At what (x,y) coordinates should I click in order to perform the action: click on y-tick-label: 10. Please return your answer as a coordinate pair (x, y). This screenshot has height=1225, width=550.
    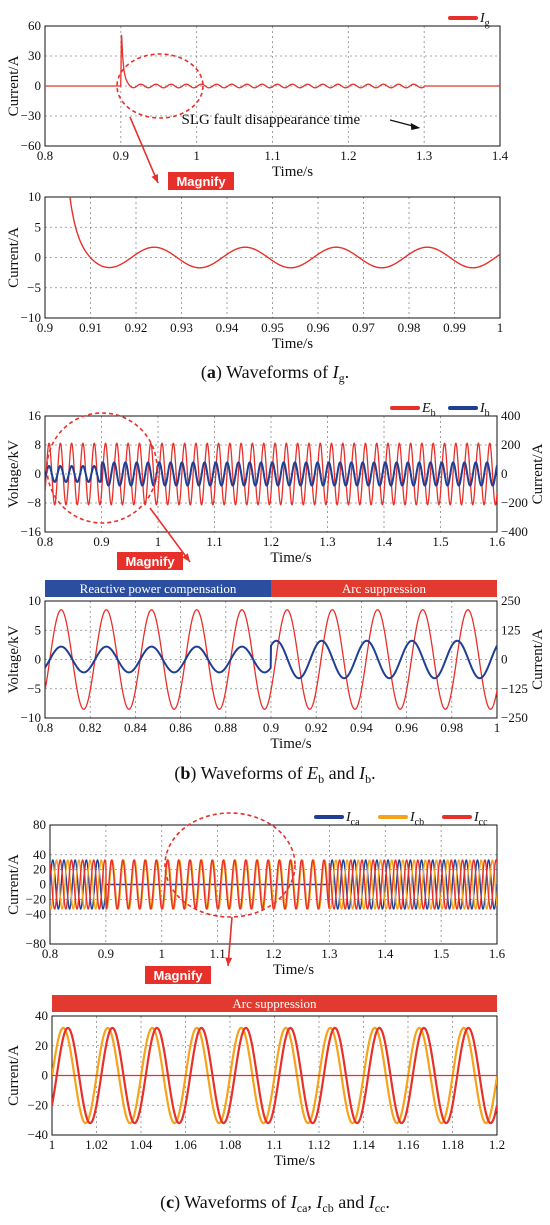
    Looking at the image, I should click on (34, 600).